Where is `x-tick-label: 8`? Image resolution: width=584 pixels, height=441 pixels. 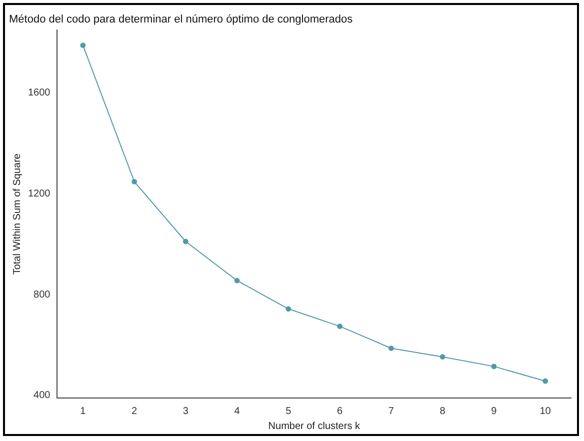
x-tick-label: 8 is located at coordinates (443, 411).